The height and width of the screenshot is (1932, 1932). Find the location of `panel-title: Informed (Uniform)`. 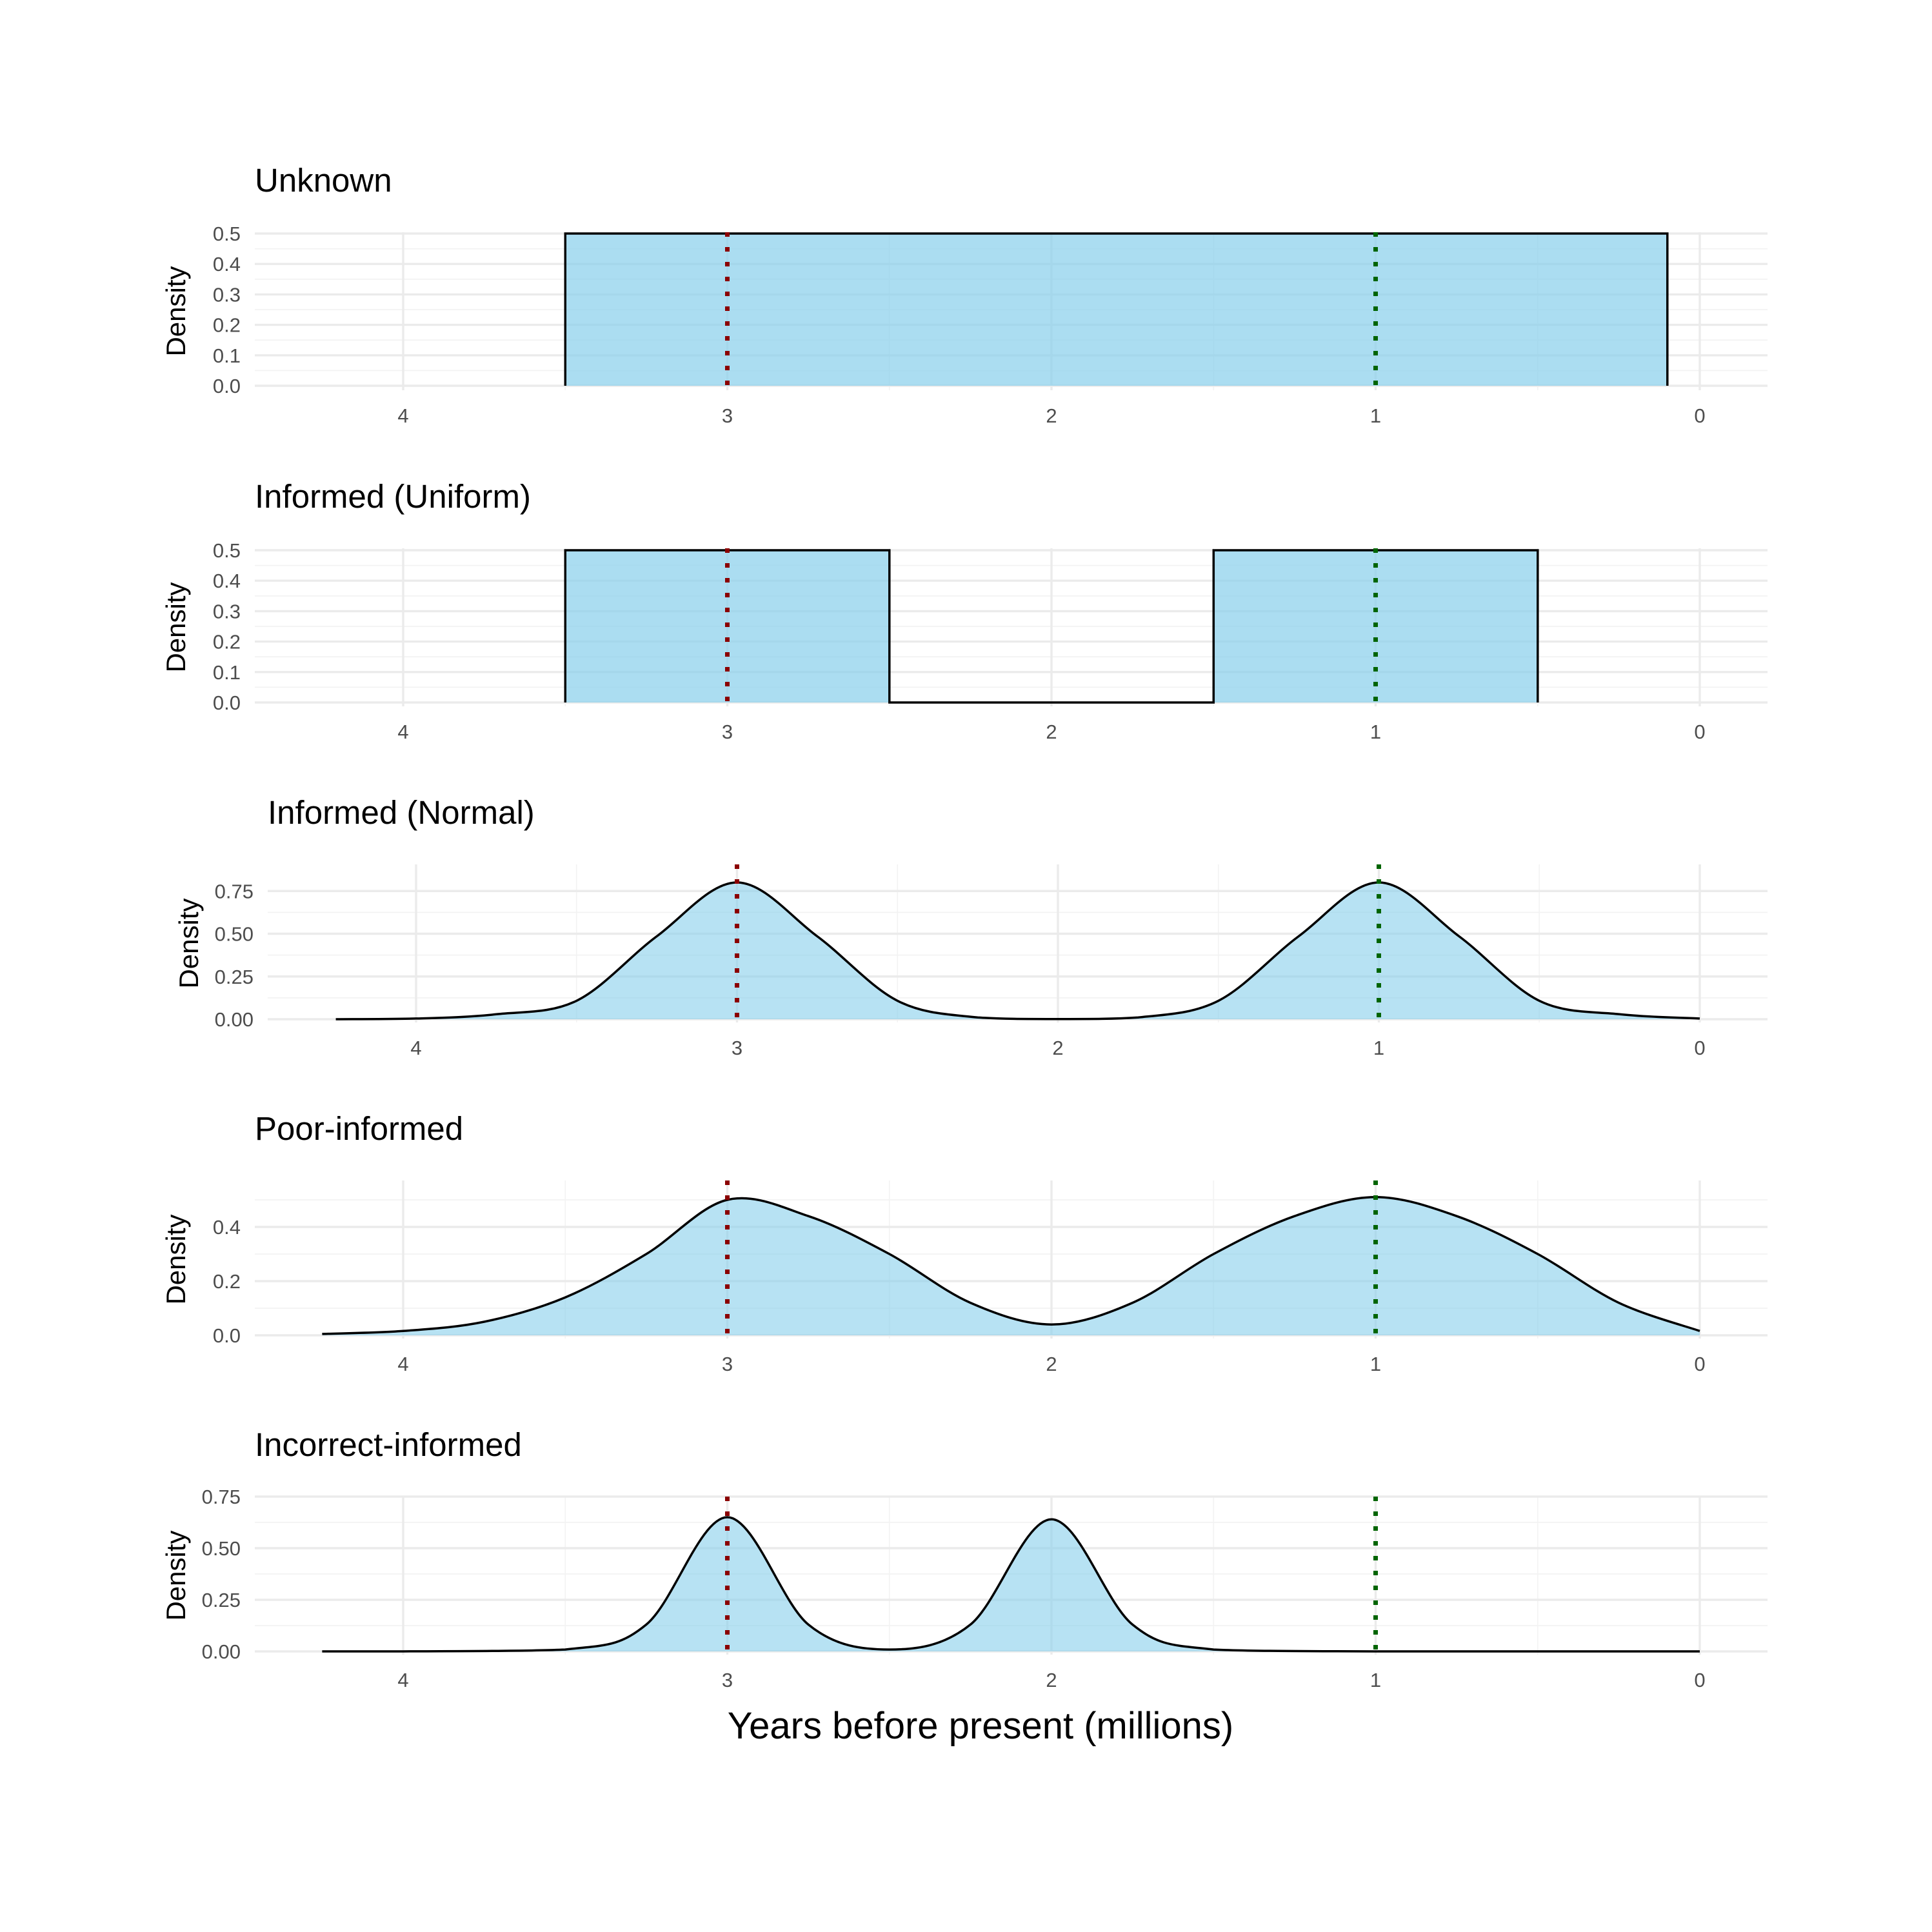

panel-title: Informed (Uniform) is located at coordinates (393, 496).